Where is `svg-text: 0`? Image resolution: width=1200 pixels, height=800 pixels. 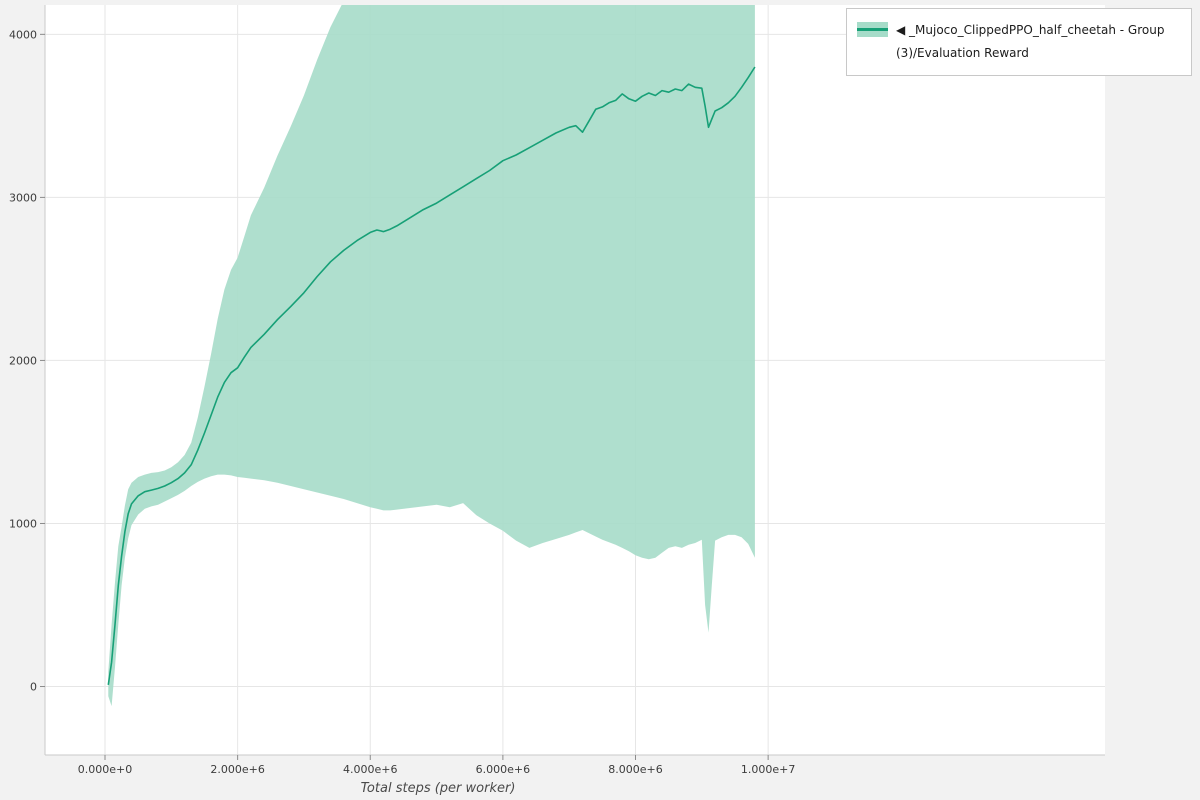 svg-text: 0 is located at coordinates (33, 687).